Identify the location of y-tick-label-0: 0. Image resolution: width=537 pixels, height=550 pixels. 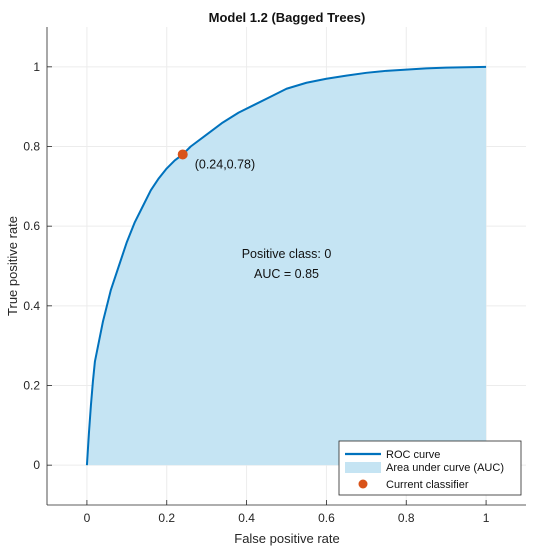
(36, 465).